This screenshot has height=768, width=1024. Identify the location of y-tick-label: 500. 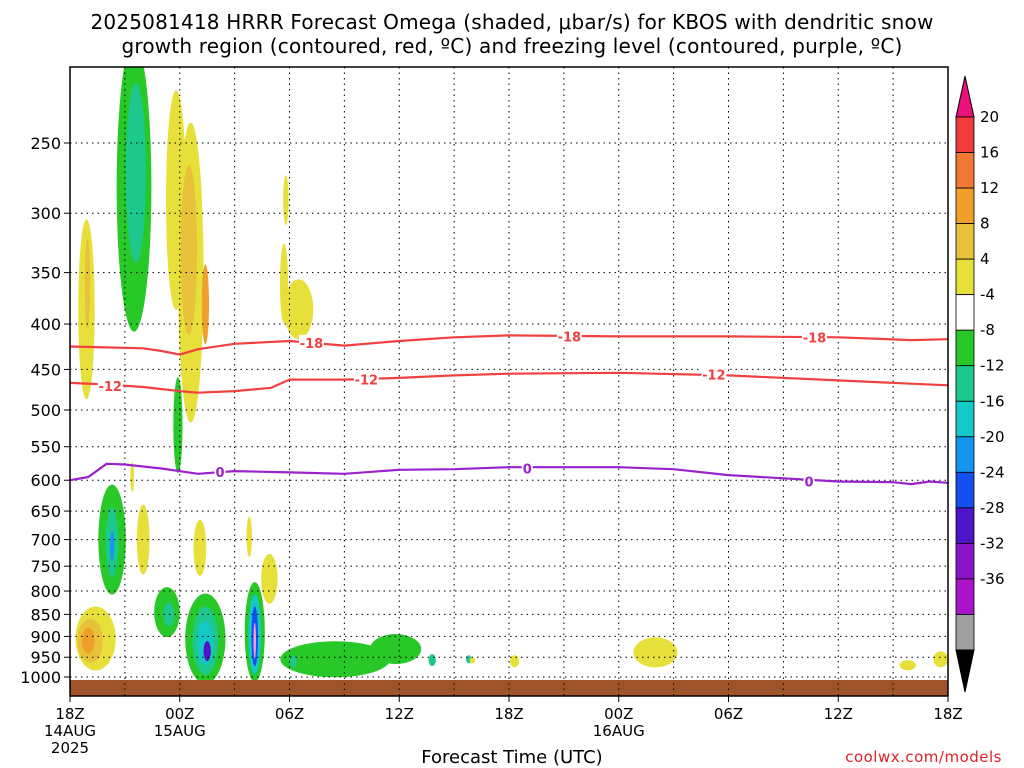
(45, 410).